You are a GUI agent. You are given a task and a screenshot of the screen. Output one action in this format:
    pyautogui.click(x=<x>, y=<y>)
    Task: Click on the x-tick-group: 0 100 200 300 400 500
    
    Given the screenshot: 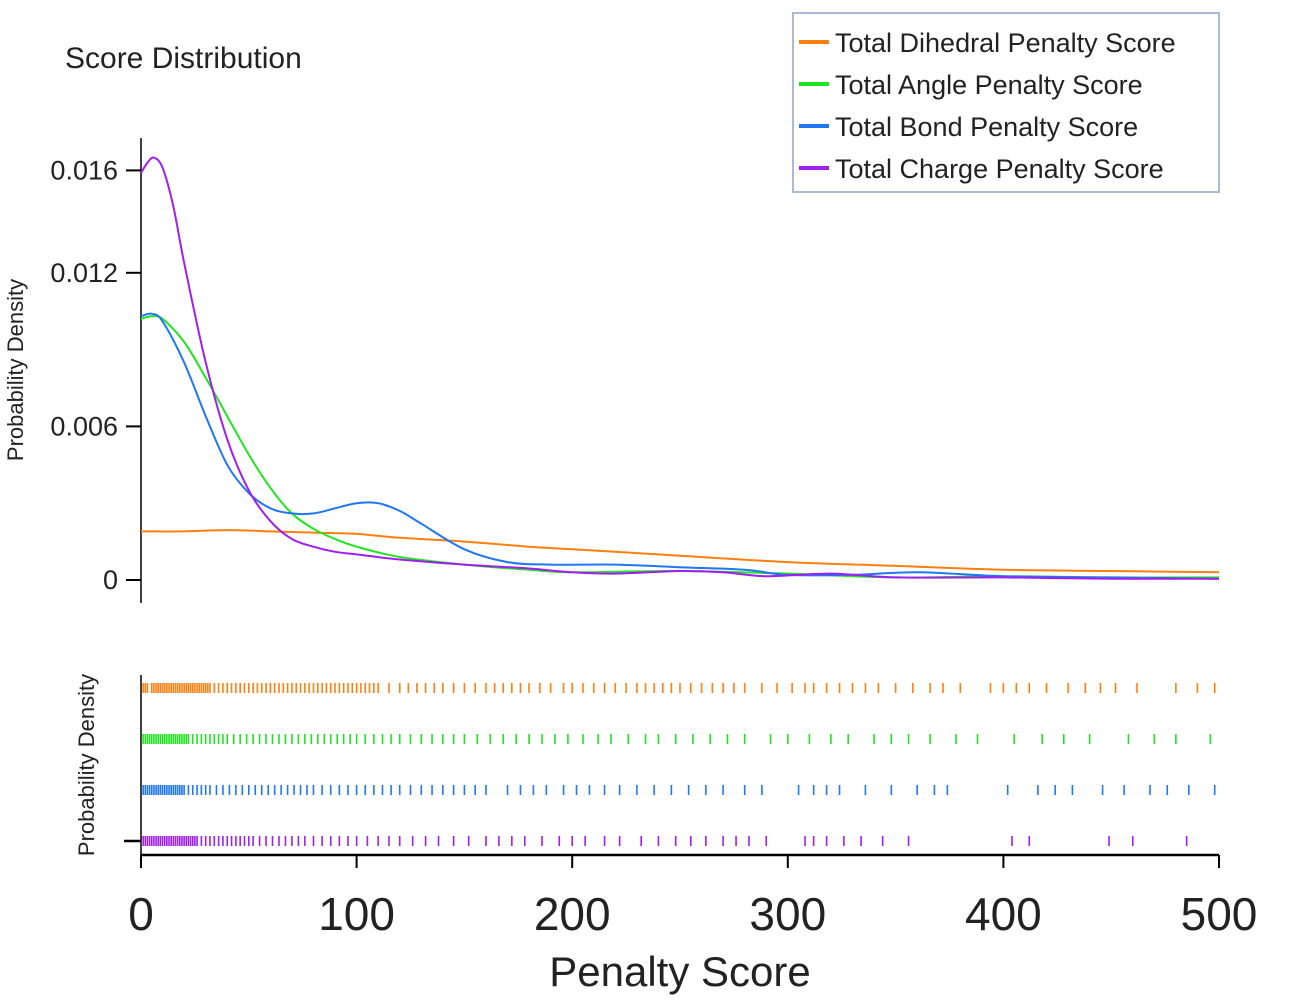 What is the action you would take?
    pyautogui.click(x=692, y=897)
    